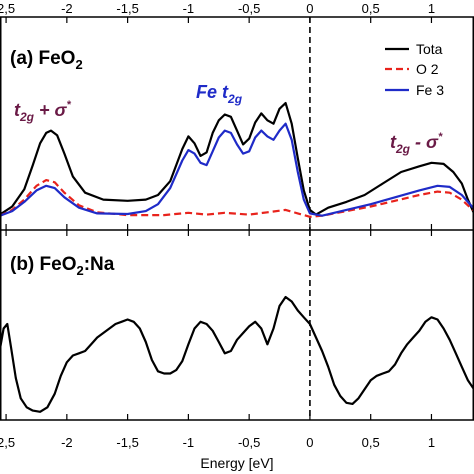 This screenshot has width=474, height=474. I want to click on legend-label: Fe 3, so click(430, 90).